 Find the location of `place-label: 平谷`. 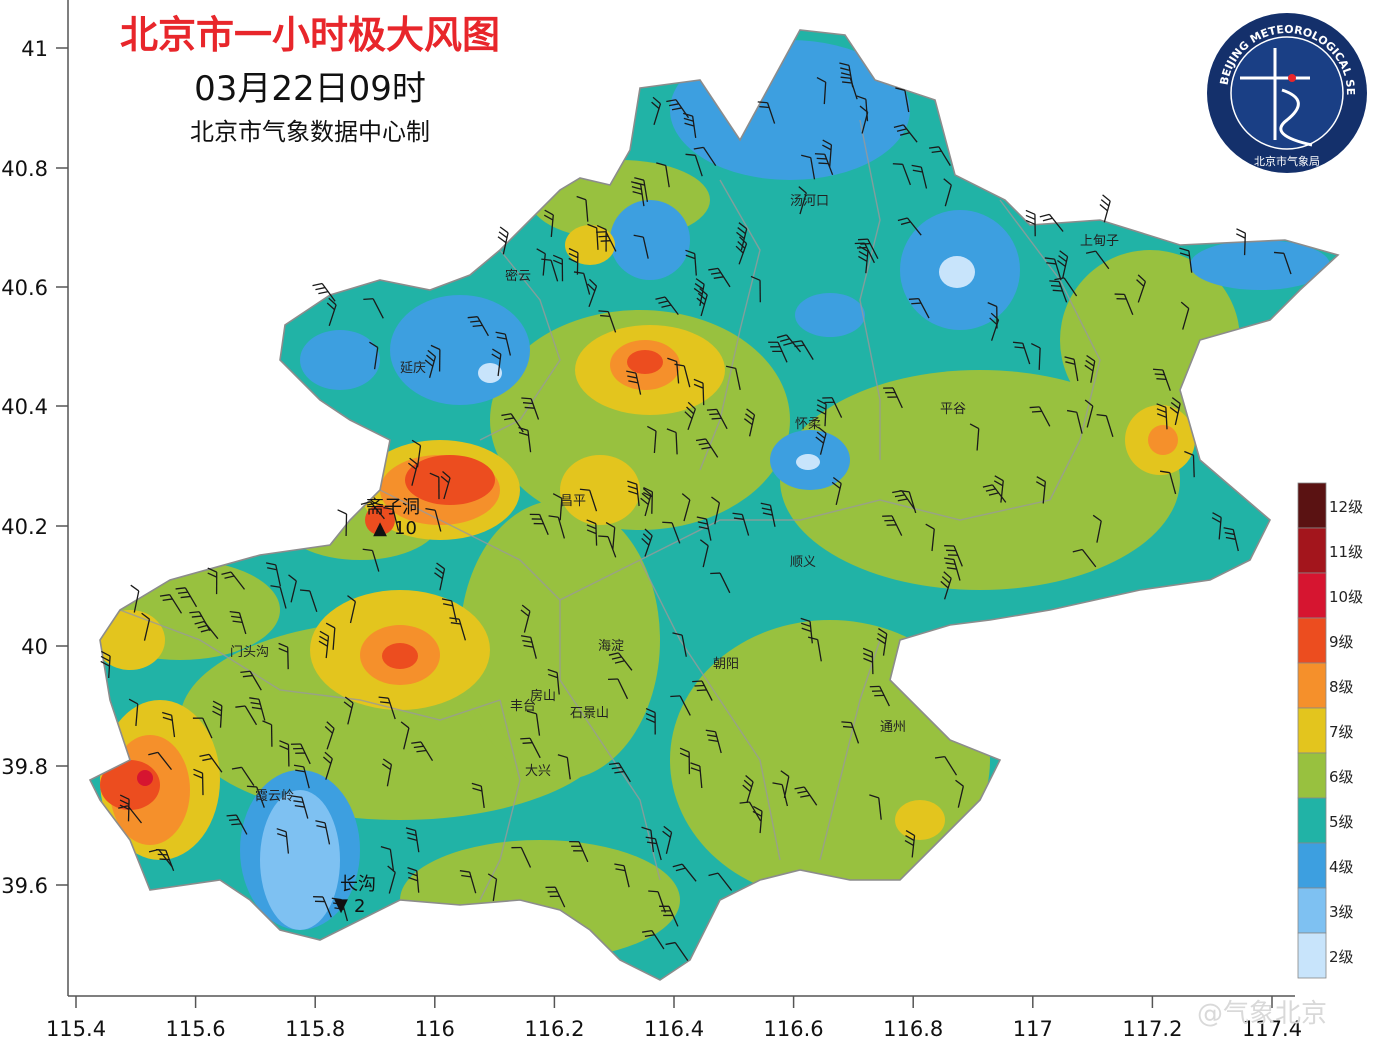

place-label: 平谷 is located at coordinates (953, 409).